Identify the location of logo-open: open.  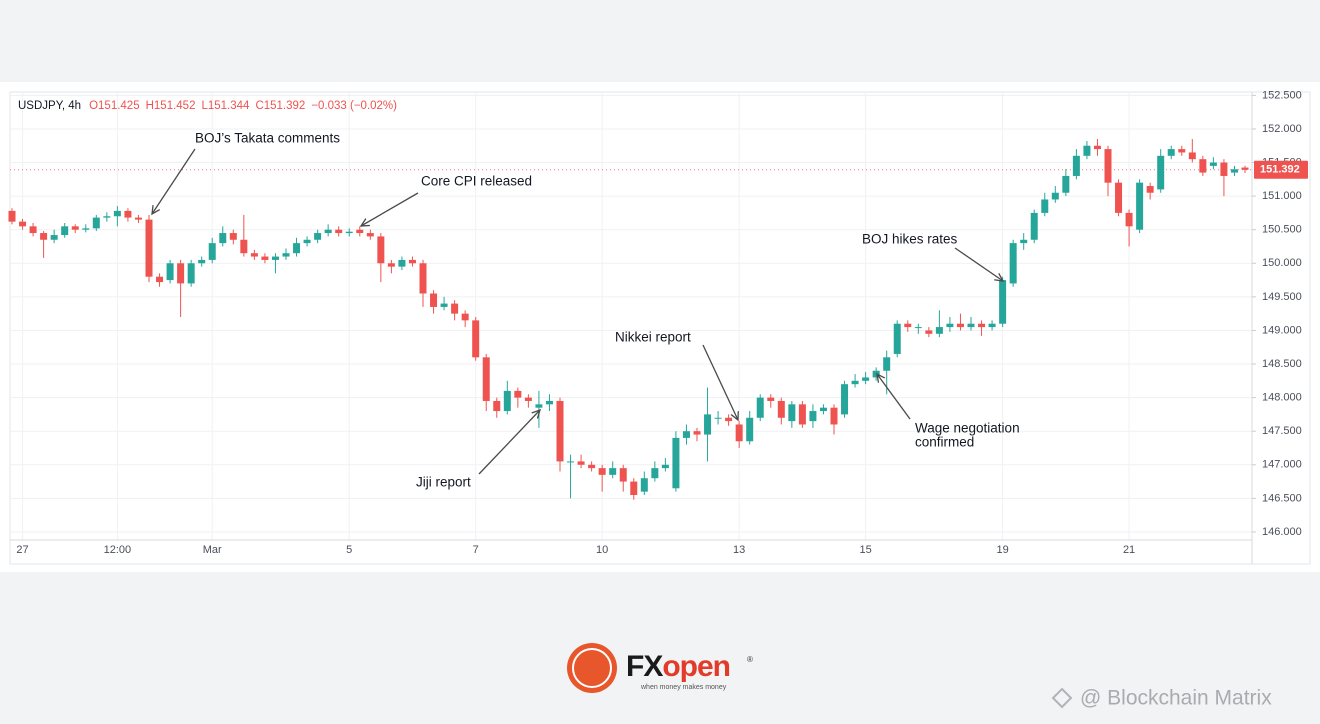
(696, 666).